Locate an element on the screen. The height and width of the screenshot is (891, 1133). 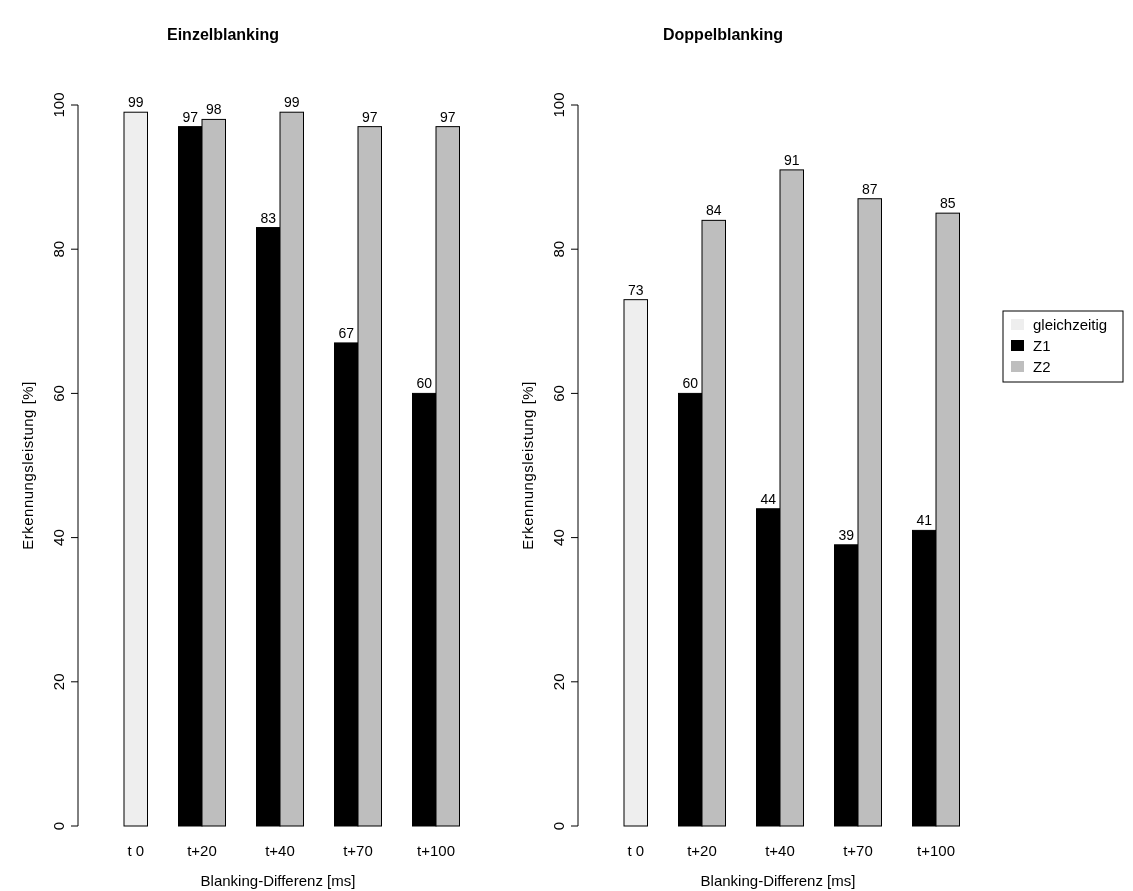
legend-label: Z1 is located at coordinates (1042, 345).